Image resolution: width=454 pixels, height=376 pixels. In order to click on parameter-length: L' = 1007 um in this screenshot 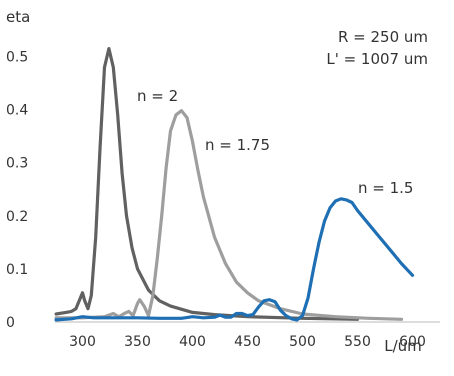, I will do `click(377, 59)`.